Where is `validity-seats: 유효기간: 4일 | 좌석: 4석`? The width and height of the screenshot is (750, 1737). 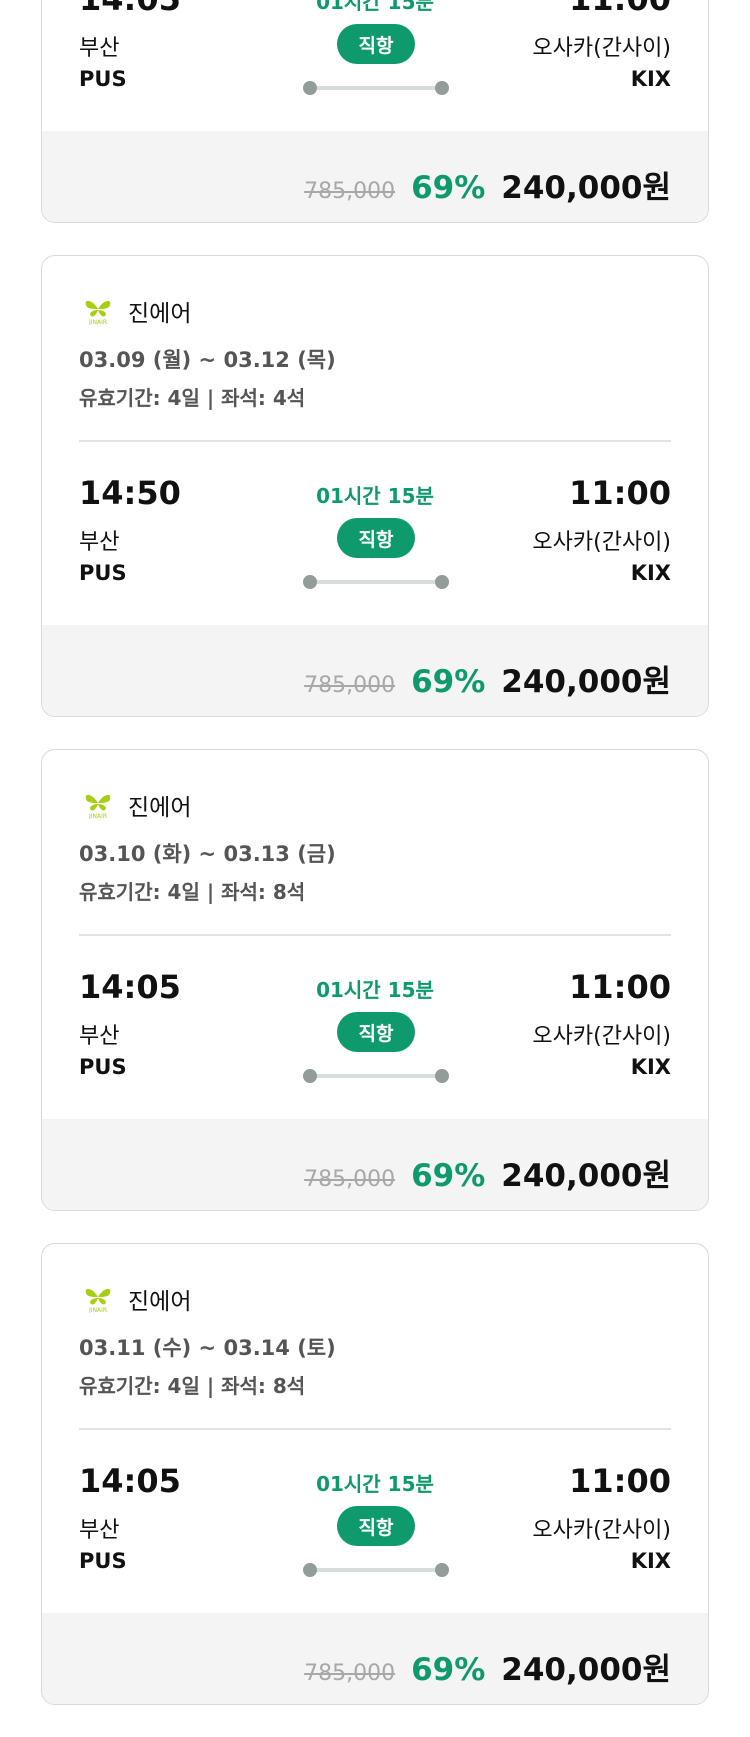 validity-seats: 유효기간: 4일 | 좌석: 4석 is located at coordinates (192, 398).